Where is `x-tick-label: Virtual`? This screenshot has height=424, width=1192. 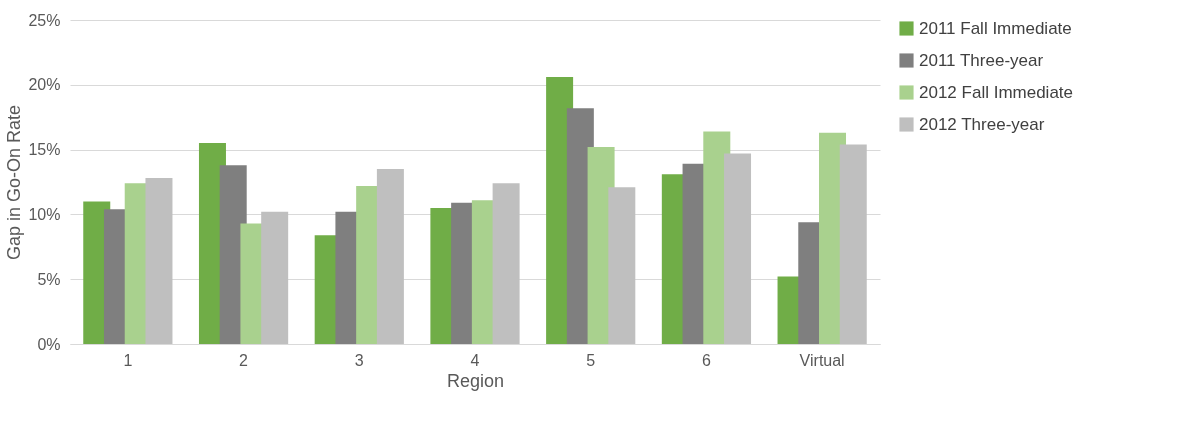 x-tick-label: Virtual is located at coordinates (822, 360).